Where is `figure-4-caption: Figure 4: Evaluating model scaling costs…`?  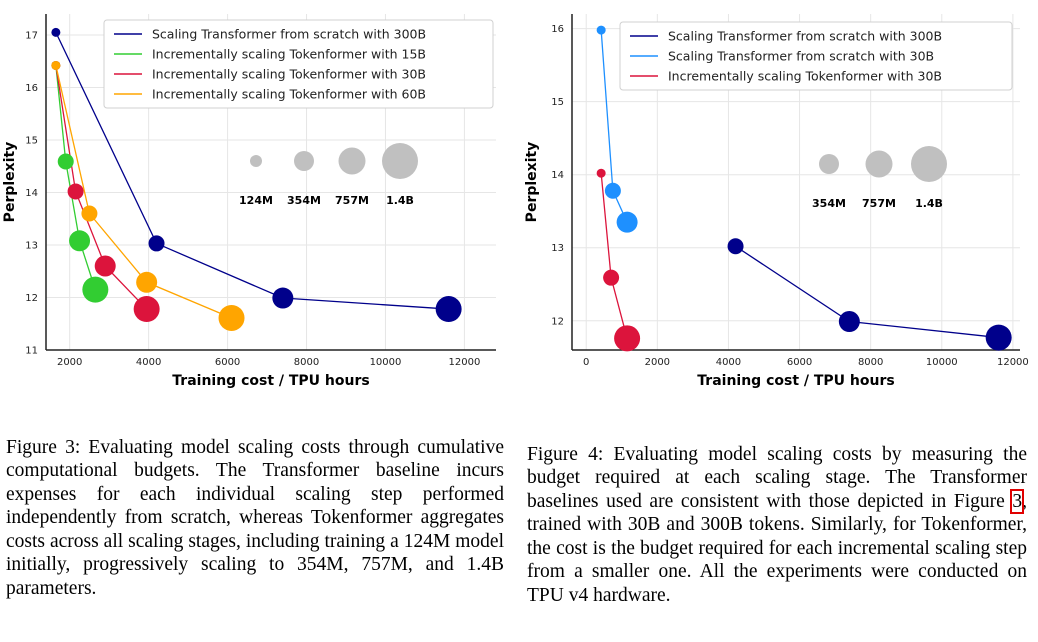
figure-4-caption: Figure 4: Evaluating model scaling costs… is located at coordinates (777, 525).